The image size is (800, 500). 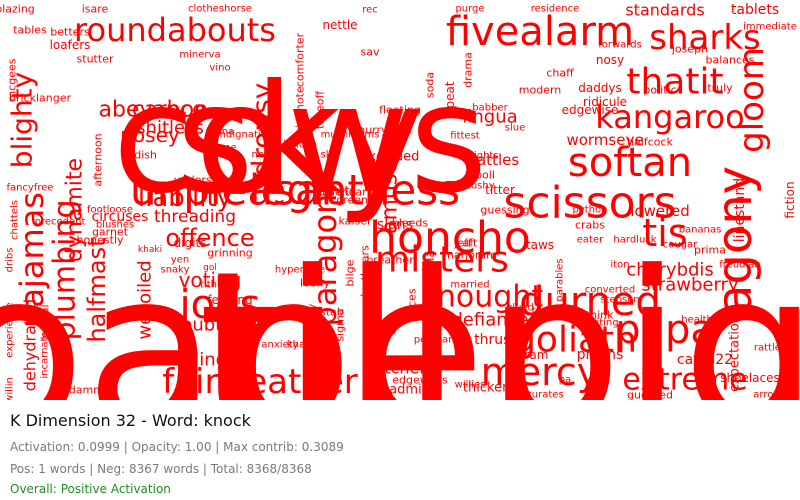 I want to click on cloud-word: threading, so click(x=195, y=217).